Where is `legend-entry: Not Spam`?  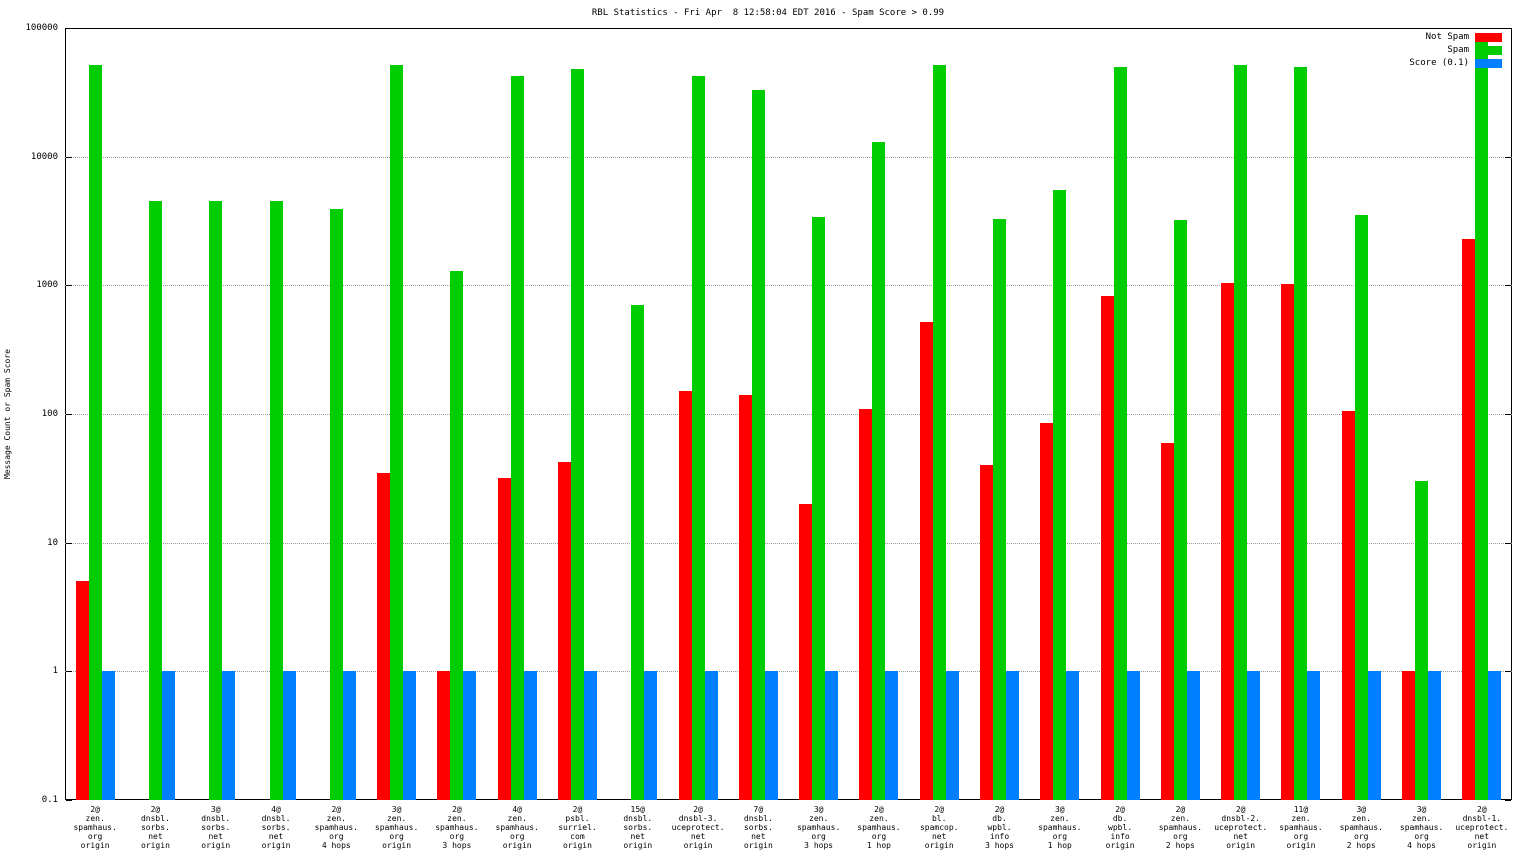 legend-entry: Not Spam is located at coordinates (1464, 37).